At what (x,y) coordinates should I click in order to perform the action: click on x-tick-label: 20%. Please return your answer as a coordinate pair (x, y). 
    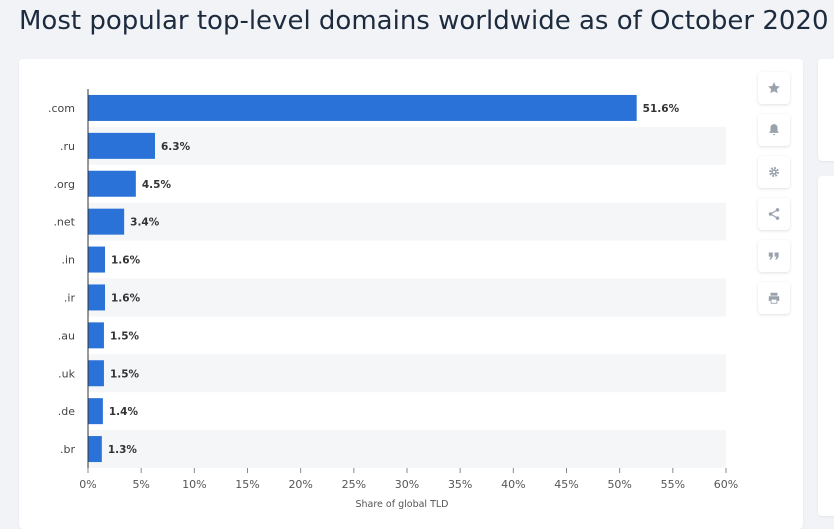
    Looking at the image, I should click on (300, 484).